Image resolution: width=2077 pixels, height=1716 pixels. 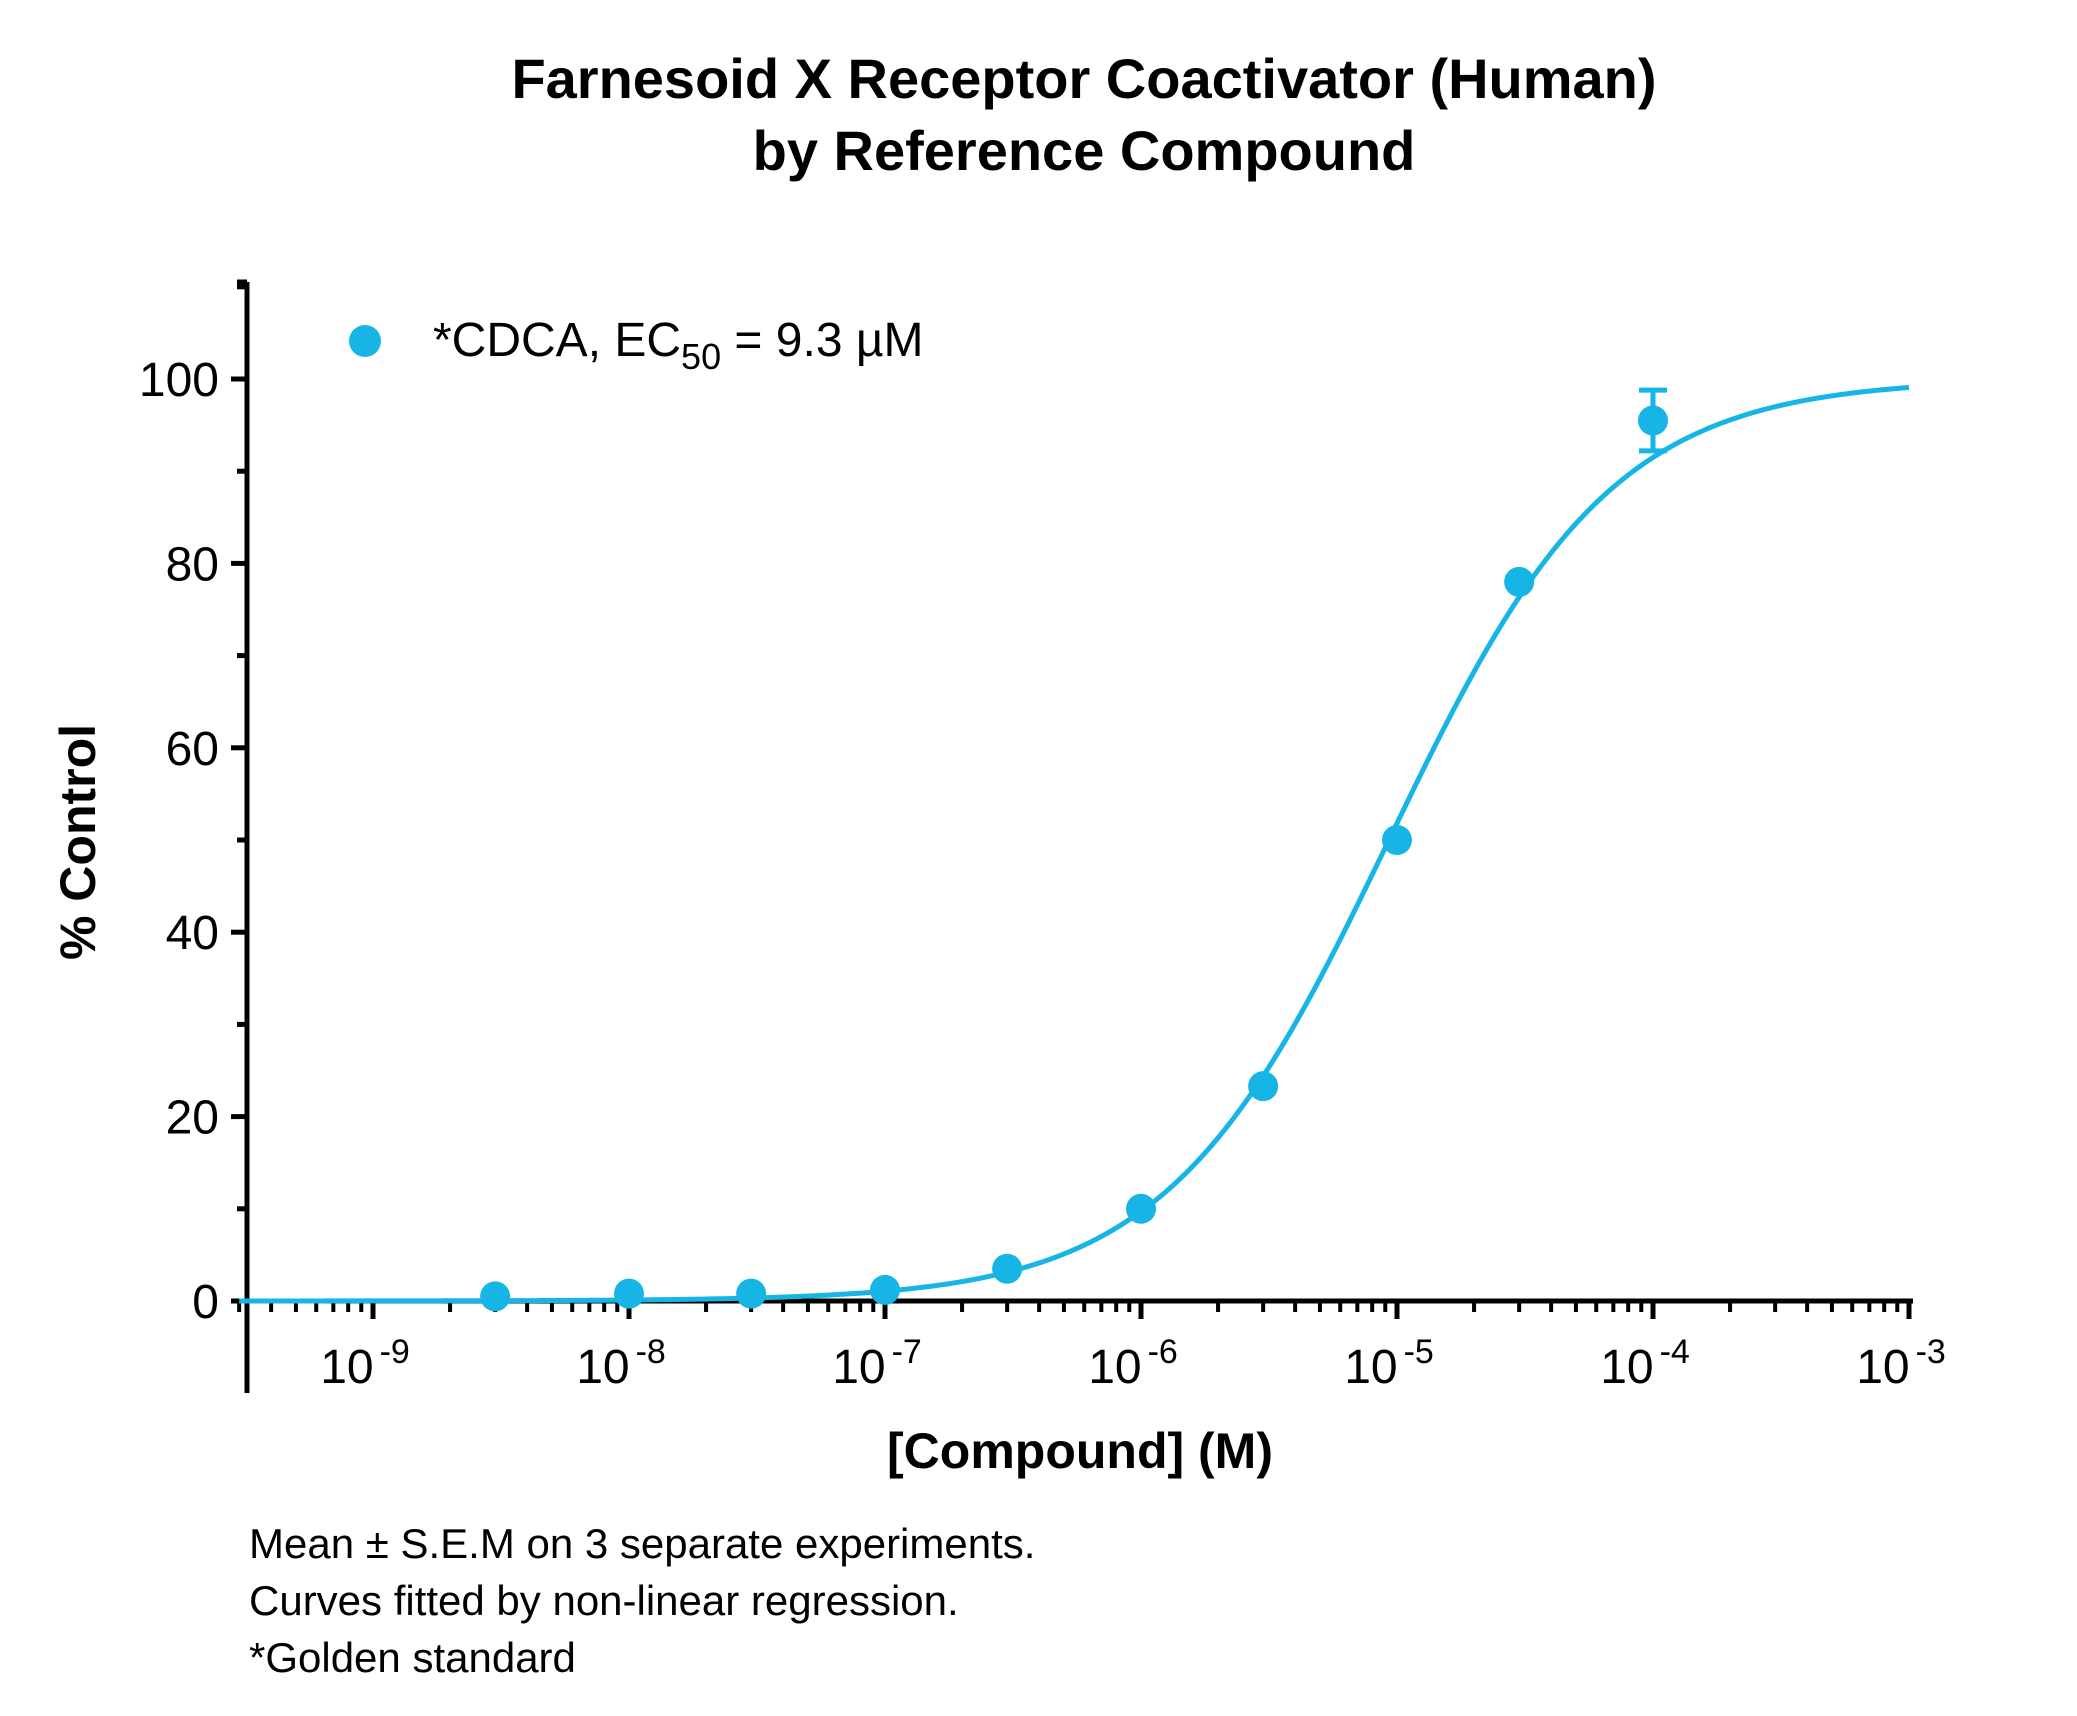 I want to click on chart-title-line-2: by Reference Compound, so click(x=1084, y=150).